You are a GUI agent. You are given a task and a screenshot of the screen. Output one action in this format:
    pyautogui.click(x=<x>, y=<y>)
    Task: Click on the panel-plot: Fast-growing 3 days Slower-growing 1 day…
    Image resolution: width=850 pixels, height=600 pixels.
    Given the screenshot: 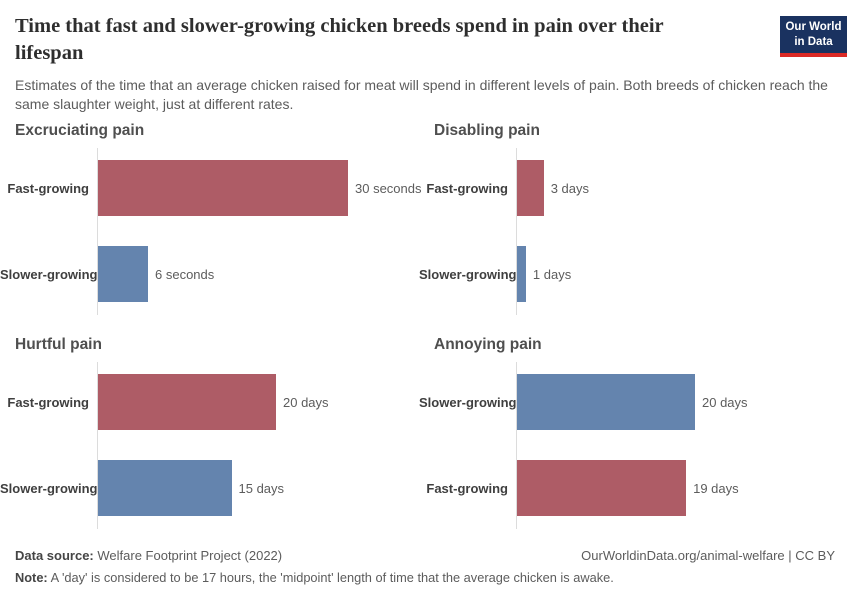 What is the action you would take?
    pyautogui.click(x=628, y=231)
    